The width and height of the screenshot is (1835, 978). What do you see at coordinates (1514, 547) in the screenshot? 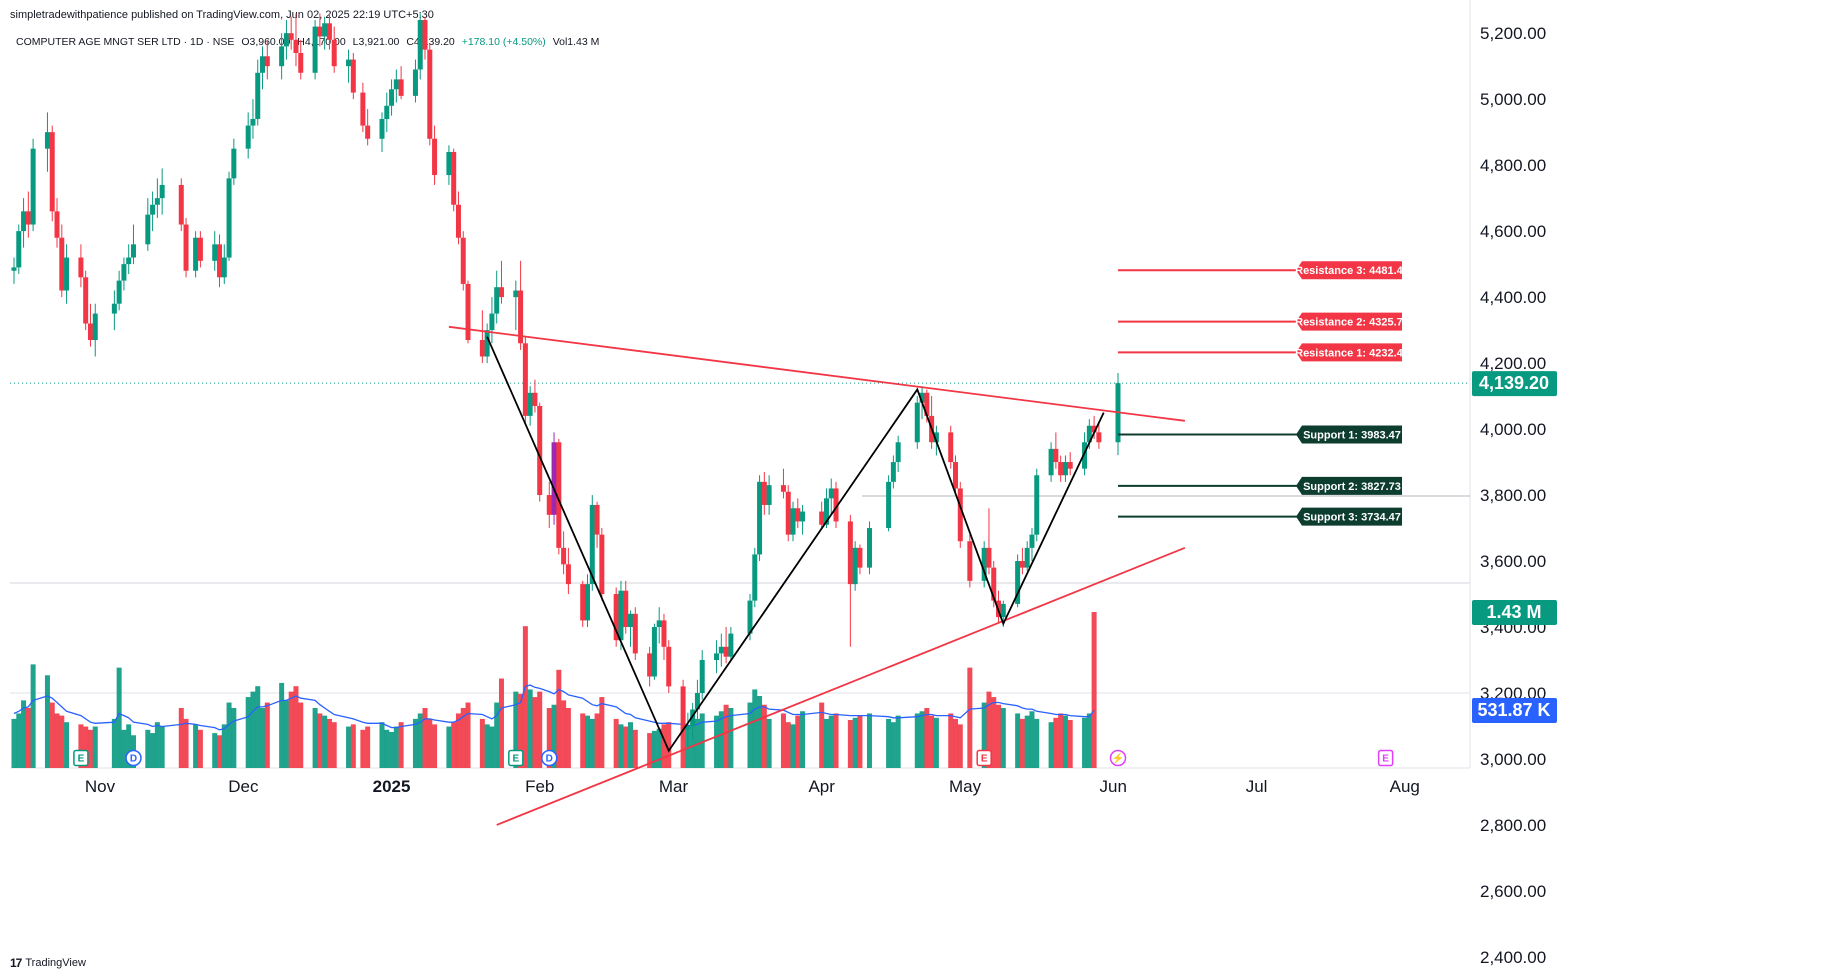
I see `axis-badges: 4,139.20 1.43 M 531.87 K` at bounding box center [1514, 547].